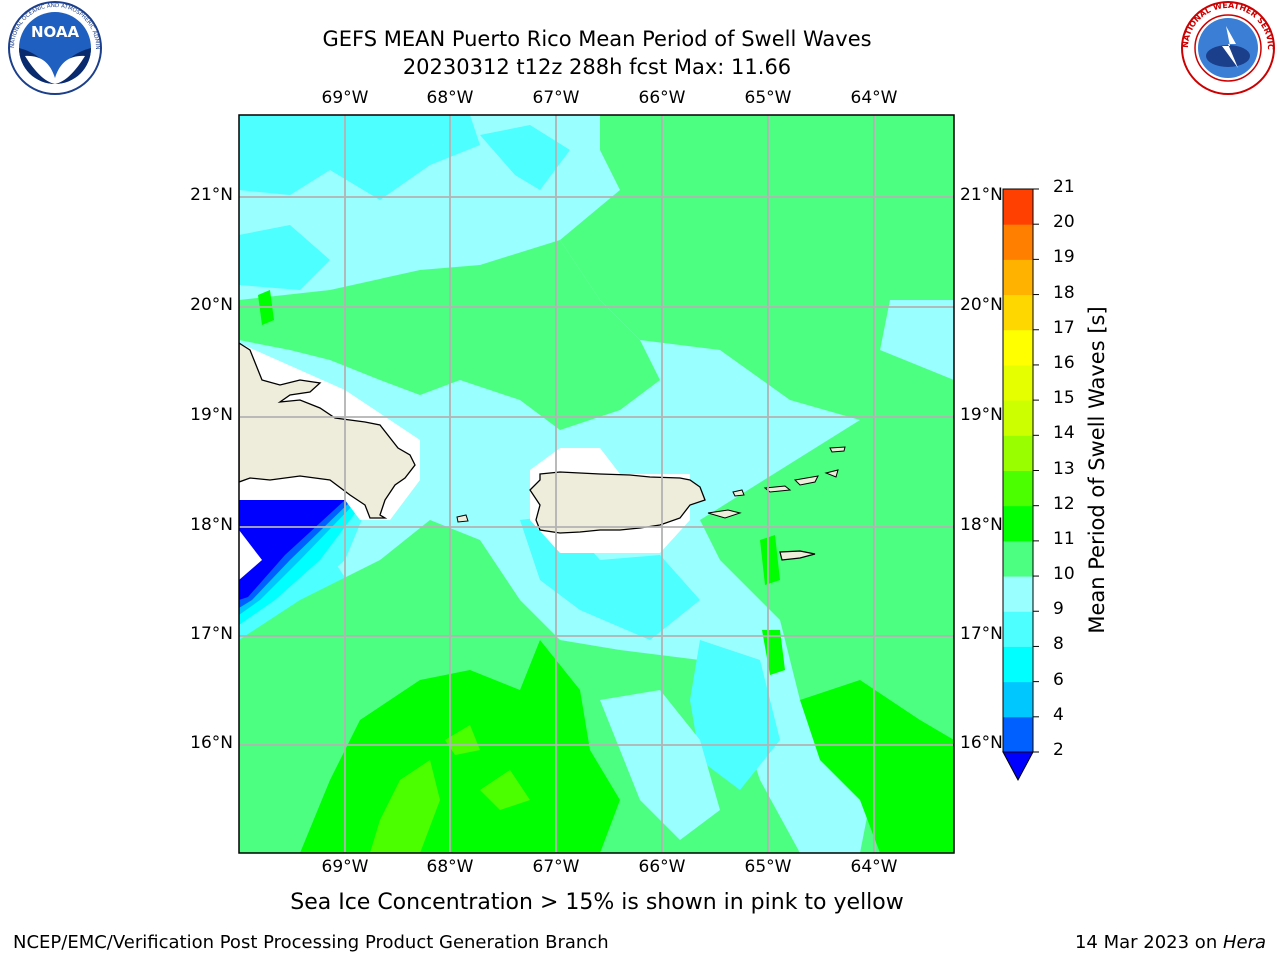 This screenshot has width=1280, height=960. I want to click on colorbar-tick-label: 10, so click(1064, 574).